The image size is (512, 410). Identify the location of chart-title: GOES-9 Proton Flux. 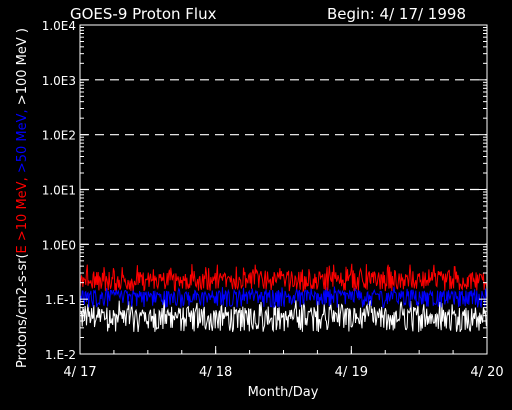
(143, 14).